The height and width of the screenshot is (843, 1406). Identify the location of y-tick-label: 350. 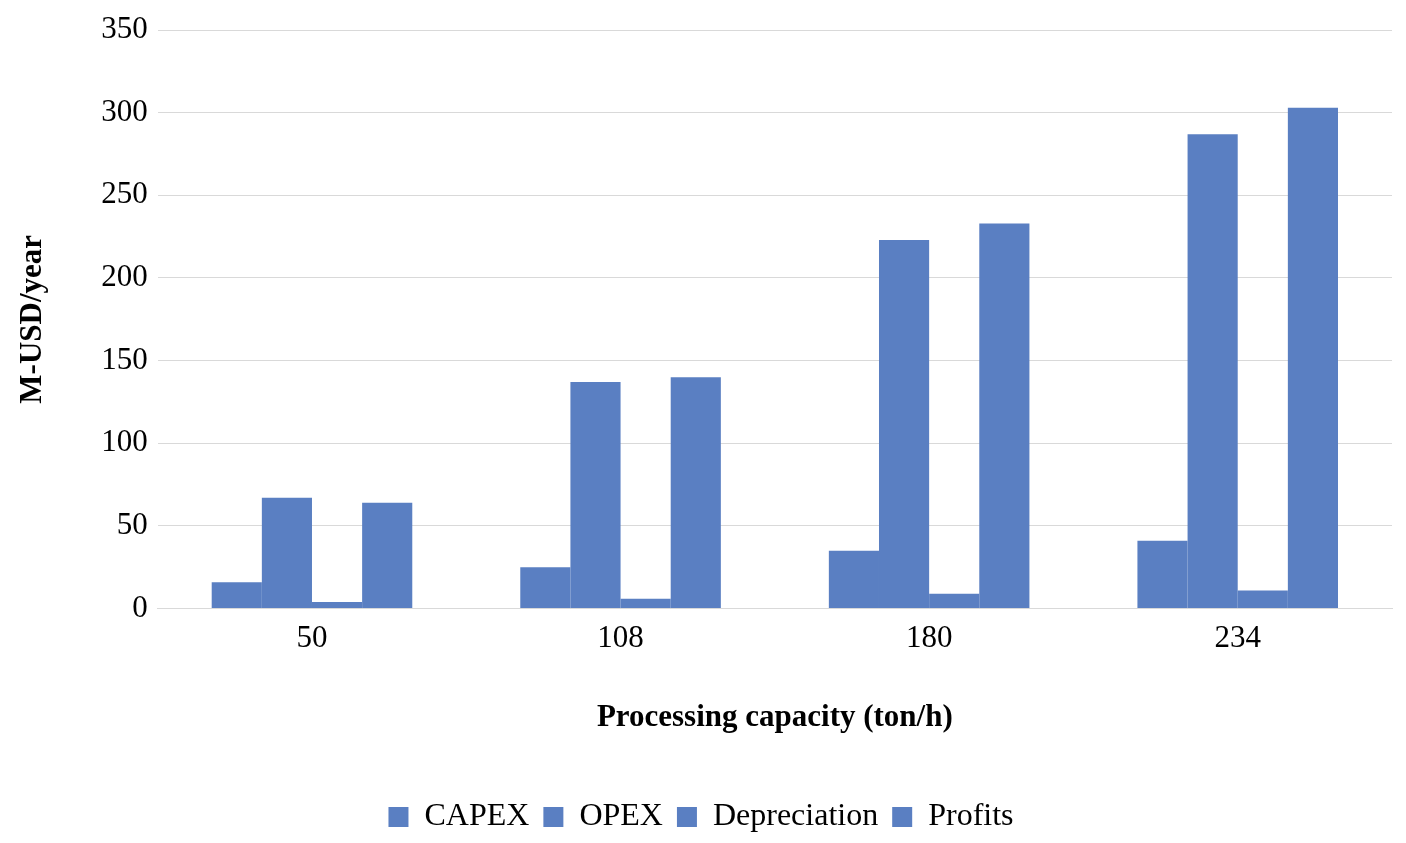
(124, 28).